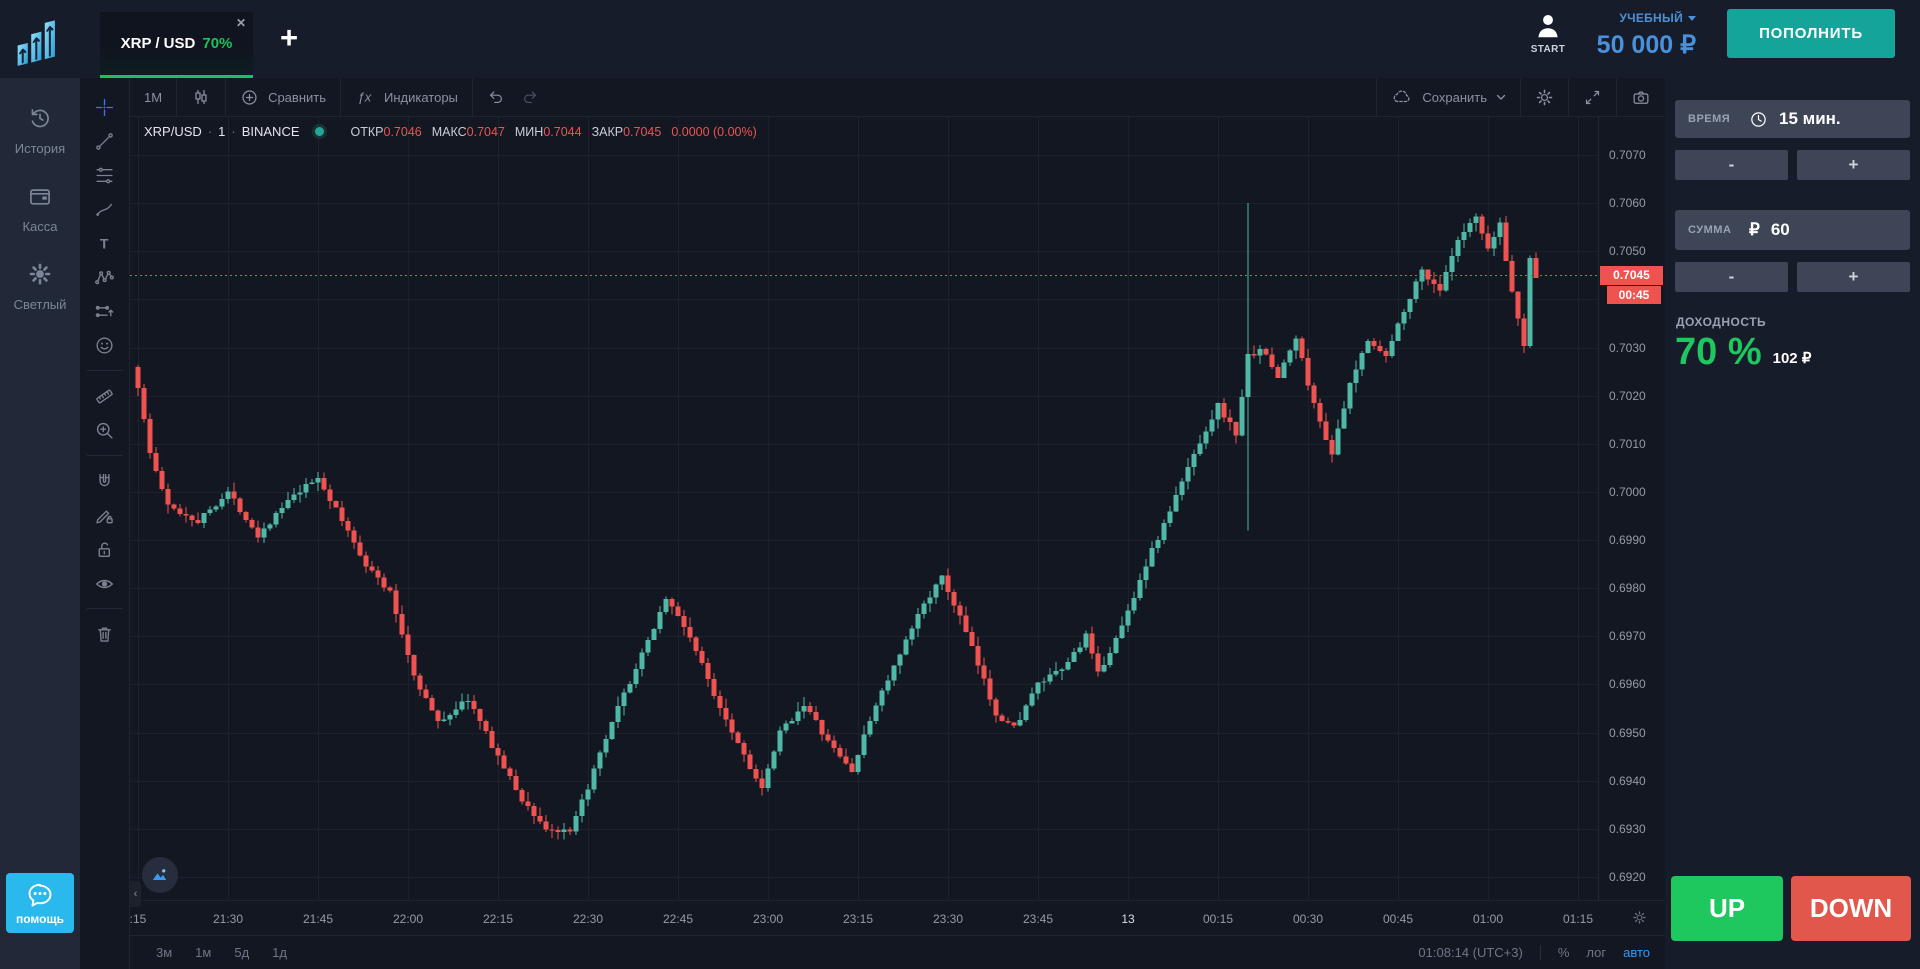 Image resolution: width=1920 pixels, height=969 pixels. What do you see at coordinates (1731, 277) in the screenshot?
I see `amount-minus-button: -` at bounding box center [1731, 277].